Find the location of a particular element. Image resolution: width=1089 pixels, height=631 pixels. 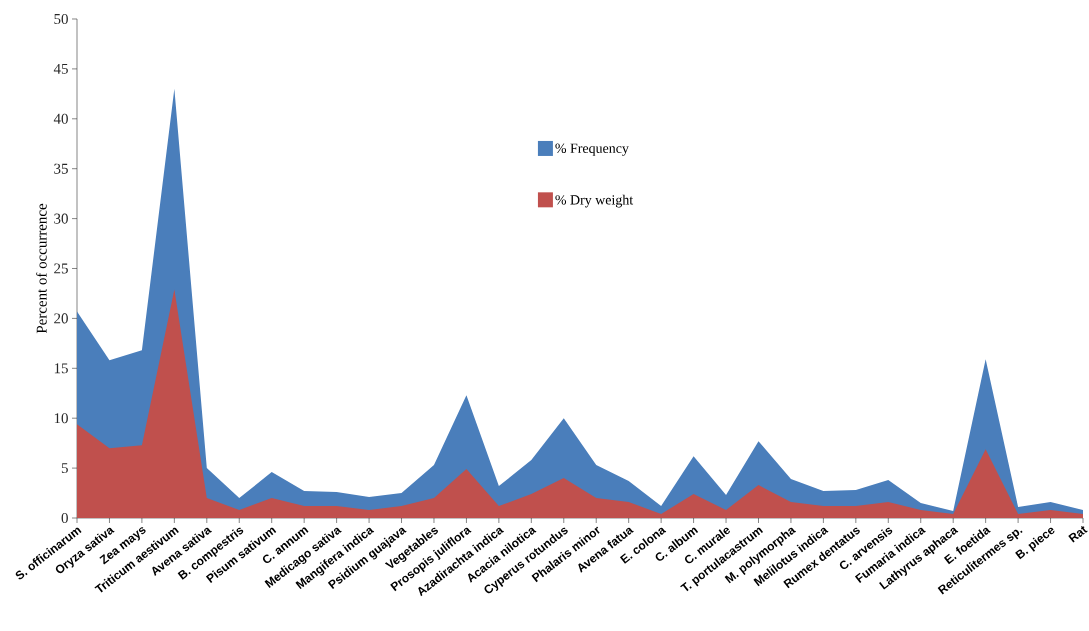

legend-label: % Dry weight is located at coordinates (594, 201).